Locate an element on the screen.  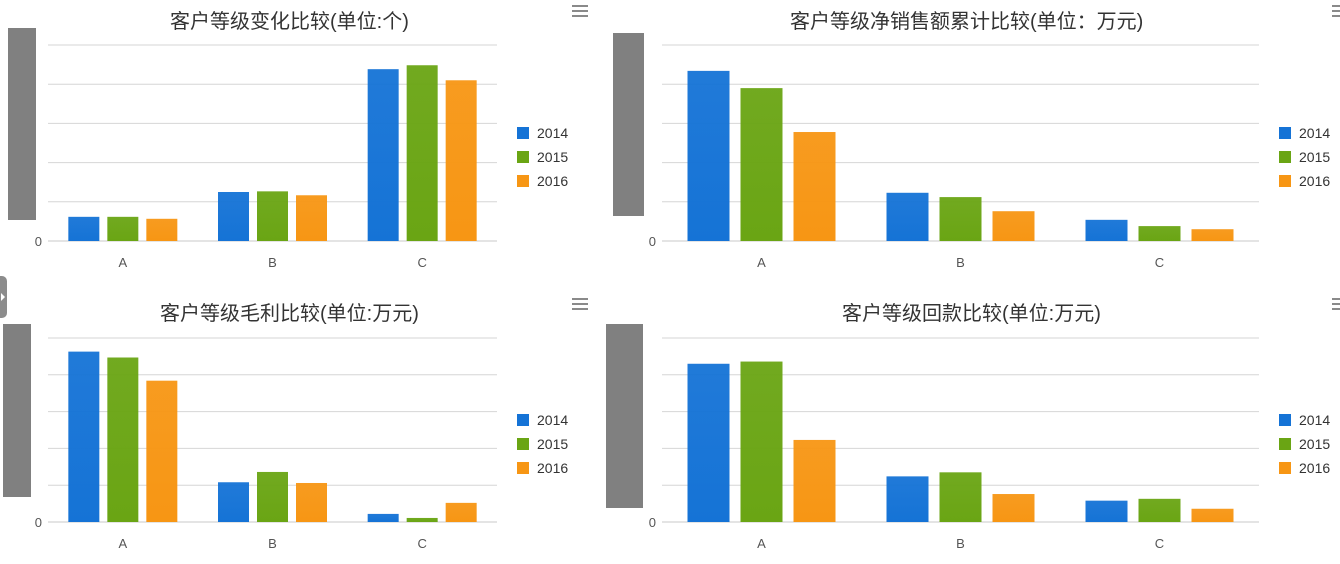
bar-chart: 0 A B C is located at coordinates (250, 437).